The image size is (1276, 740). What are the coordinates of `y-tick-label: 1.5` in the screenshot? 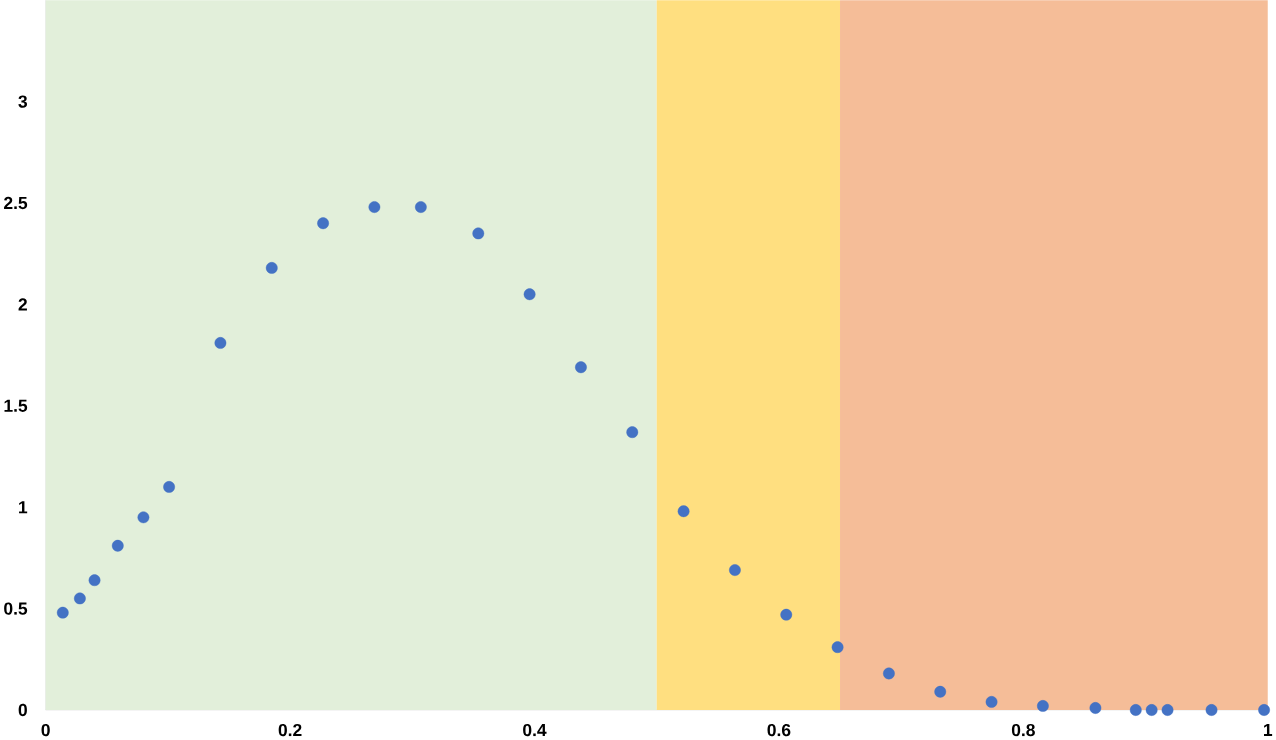 It's located at (16, 406).